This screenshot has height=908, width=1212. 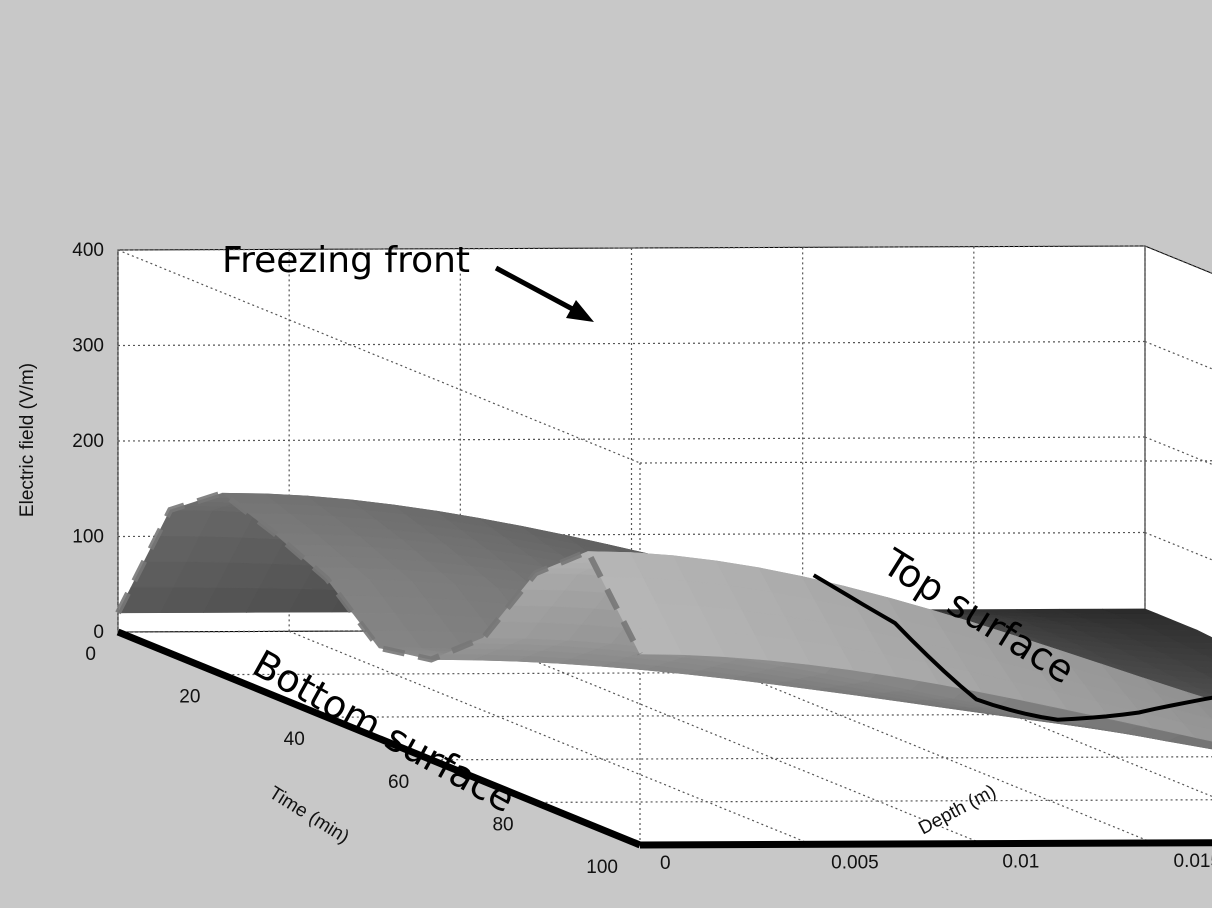 I want to click on z-tick-label: 300, so click(x=88, y=346).